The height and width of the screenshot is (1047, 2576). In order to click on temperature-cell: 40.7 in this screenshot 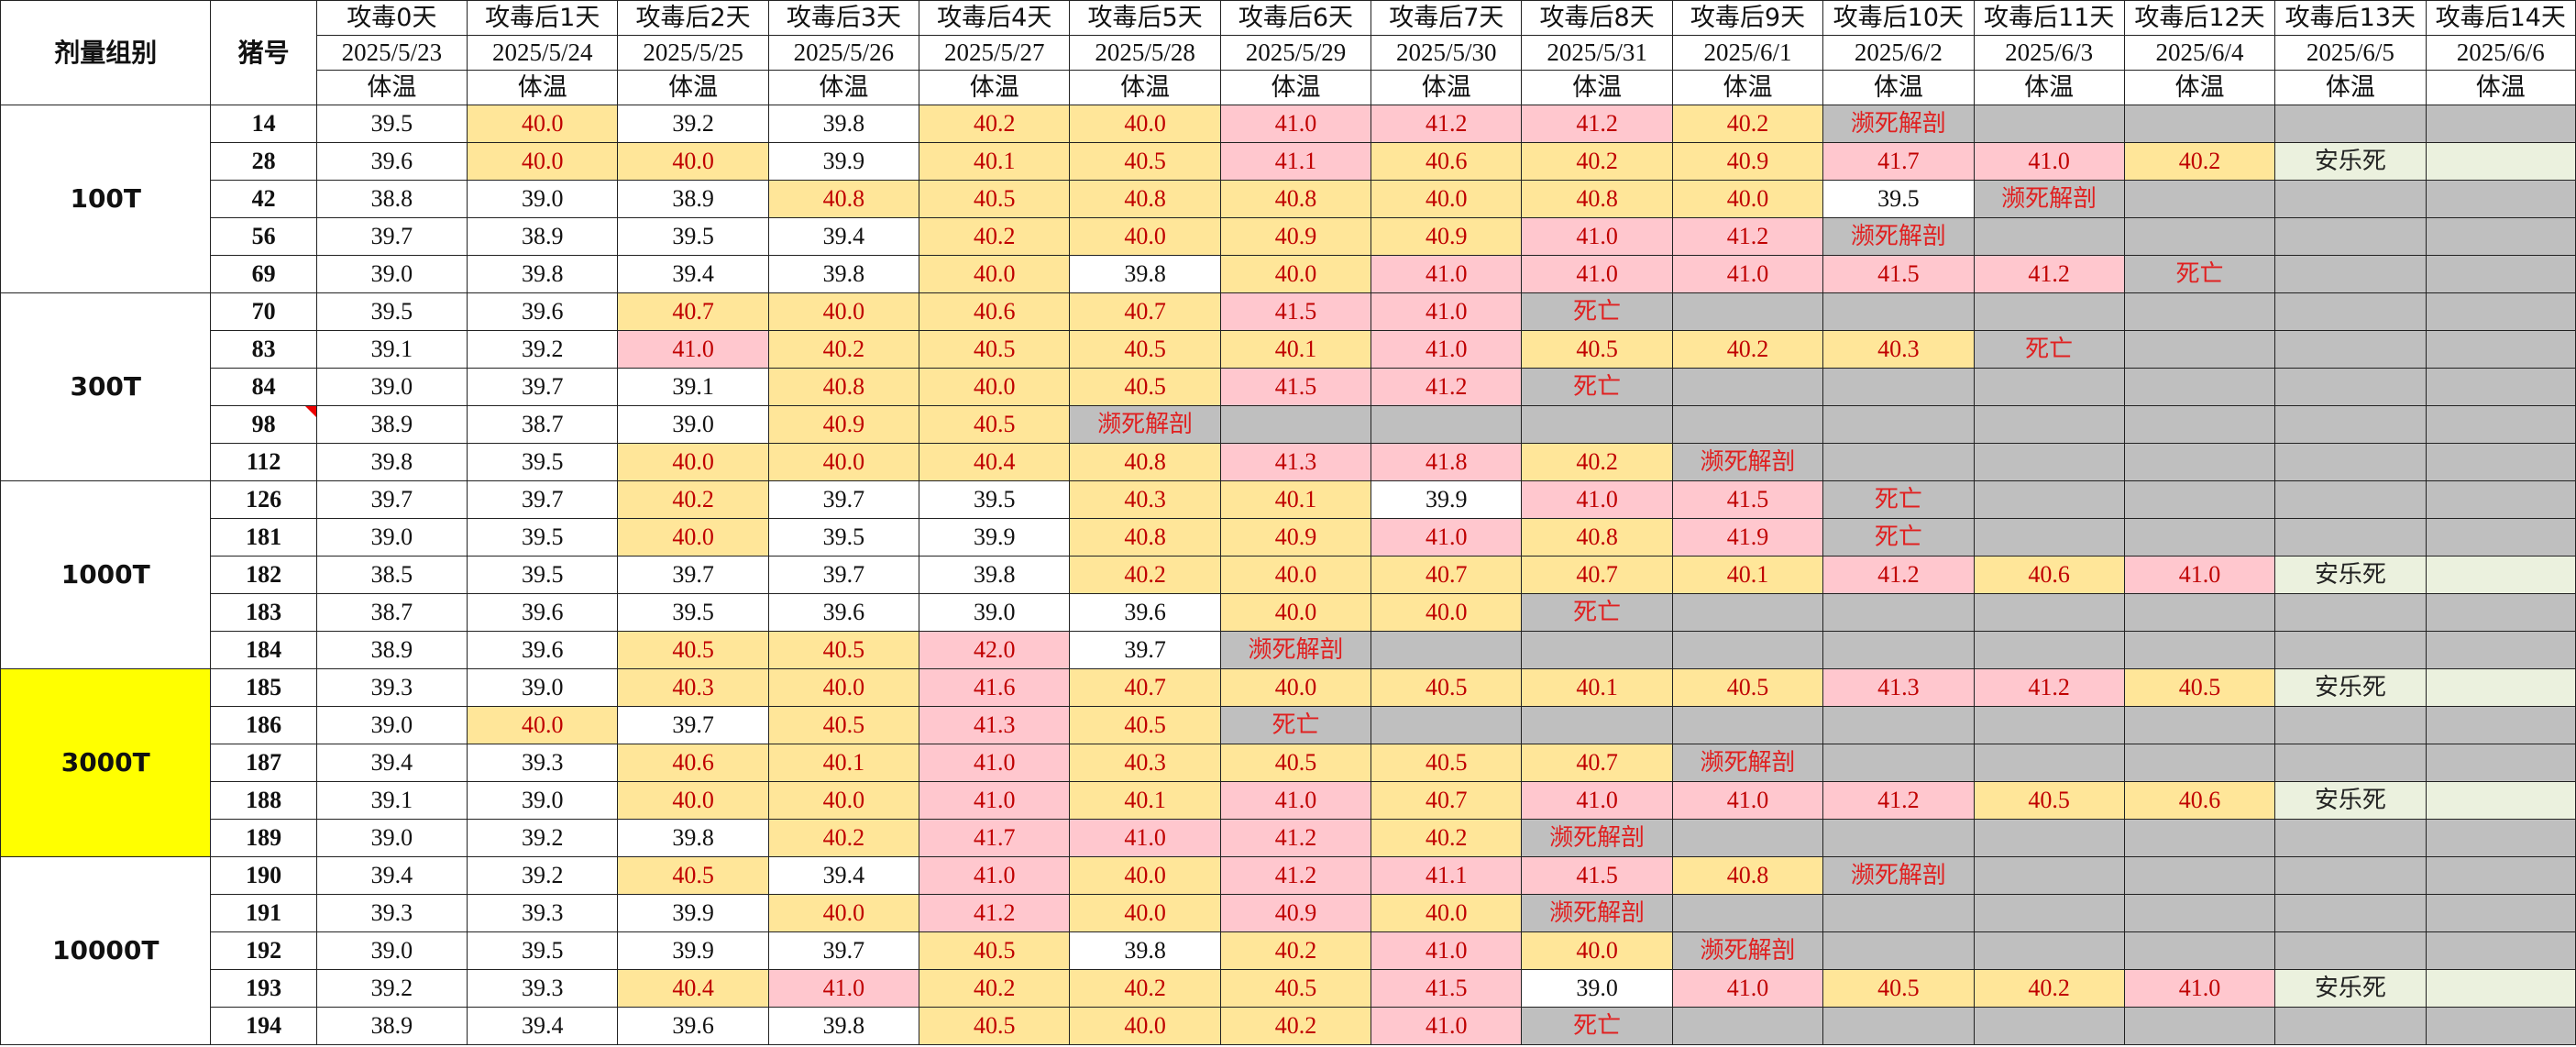, I will do `click(1145, 687)`.